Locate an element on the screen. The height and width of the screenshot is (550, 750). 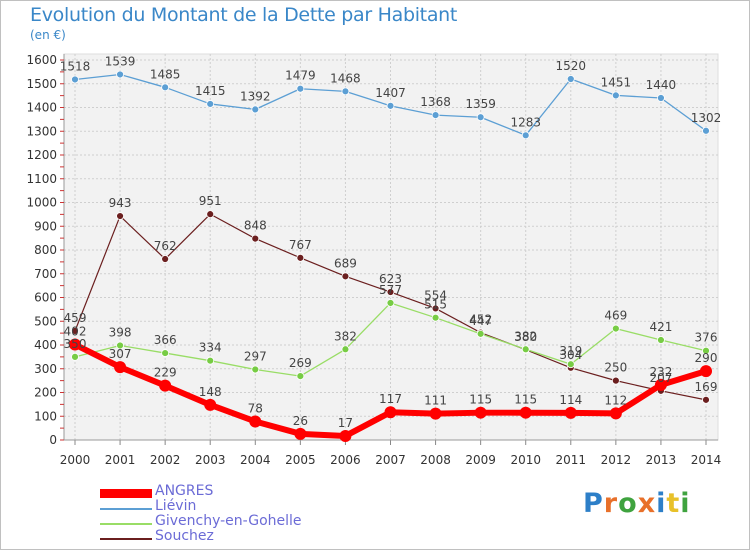
y-tick-label: 600 is located at coordinates (45, 298).